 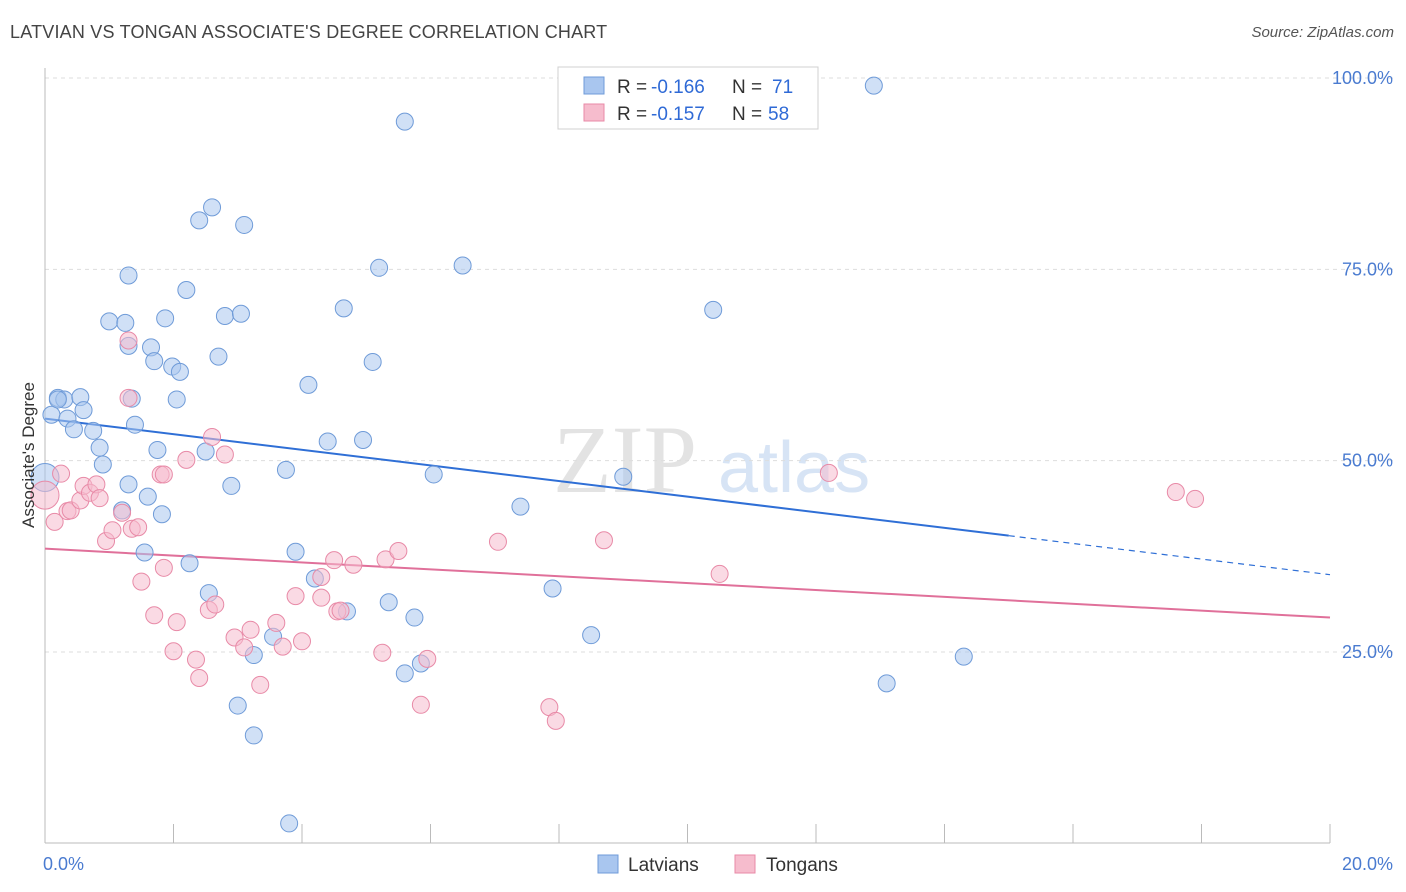 I want to click on y-tick-label: 25.0%, so click(x=1367, y=652).